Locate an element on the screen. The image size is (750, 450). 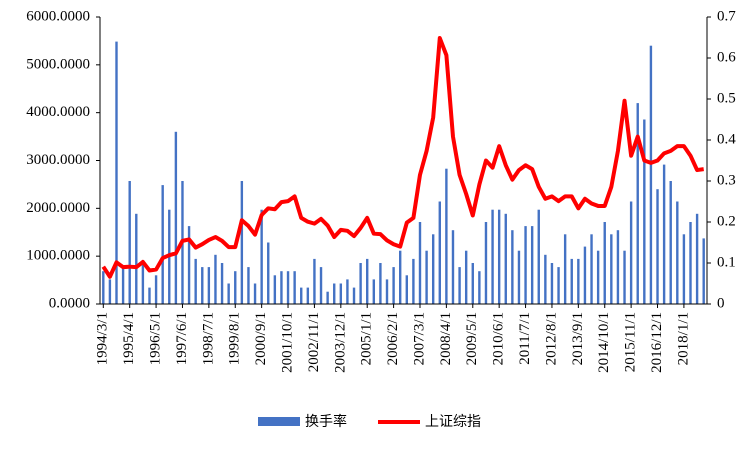
x-tick-label: 2011/7/1 is located at coordinates (525, 338).